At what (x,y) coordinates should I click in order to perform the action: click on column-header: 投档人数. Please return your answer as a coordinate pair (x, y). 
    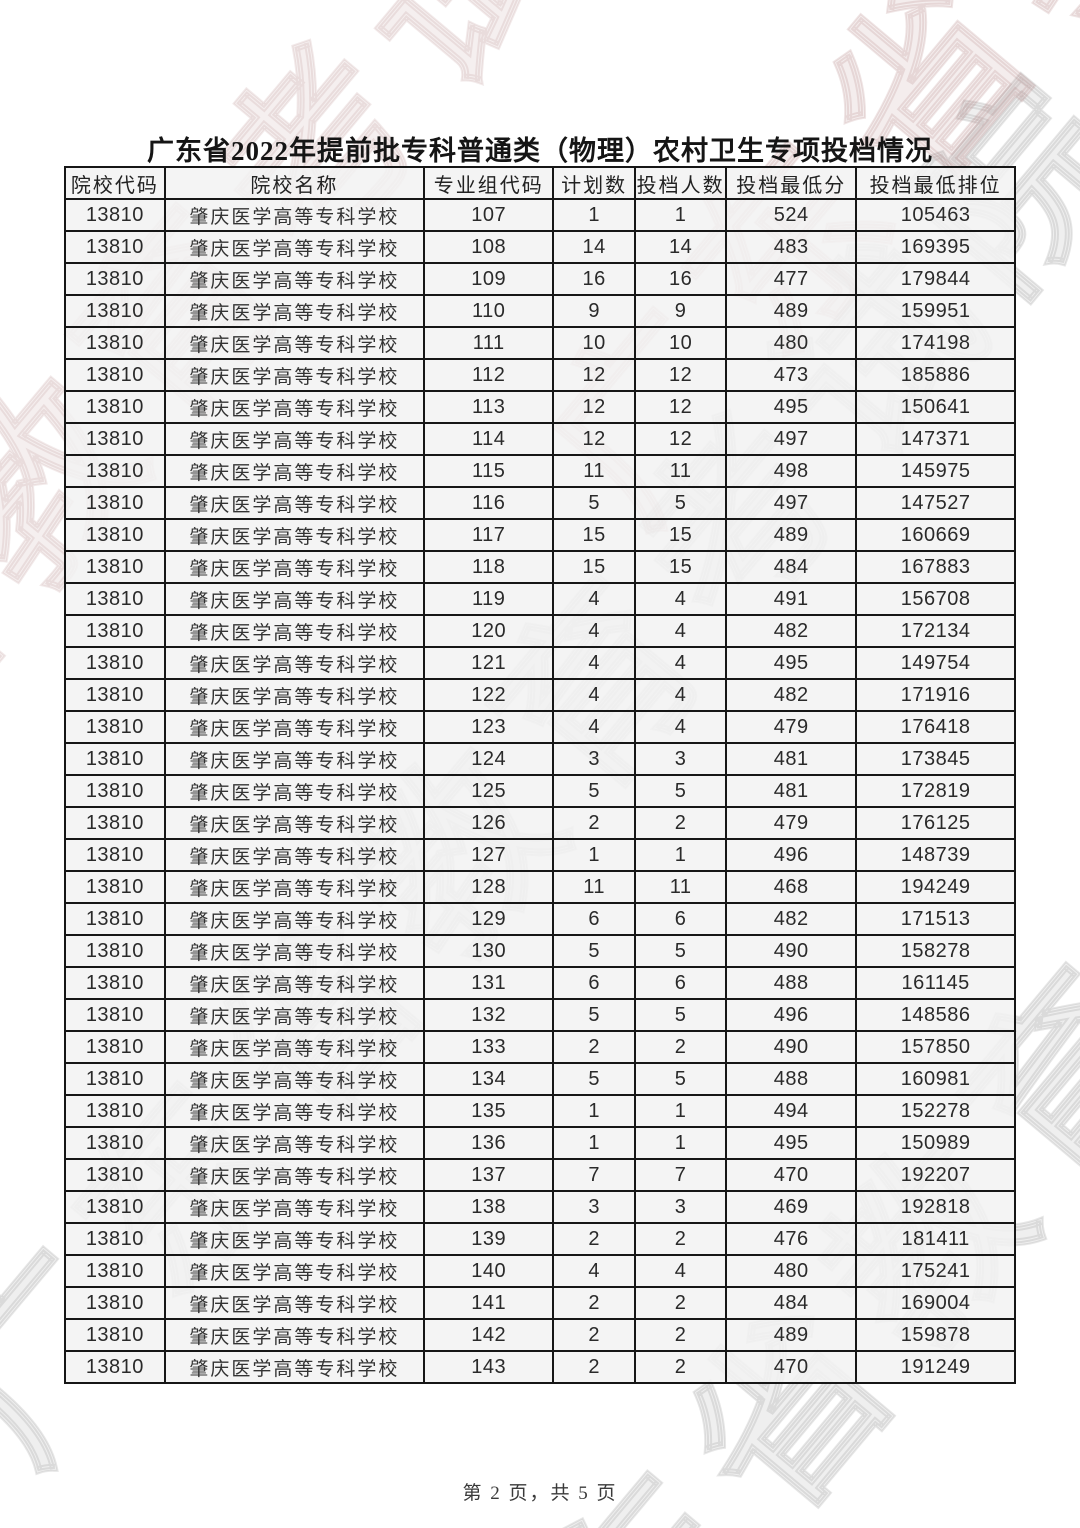
    Looking at the image, I should click on (680, 183).